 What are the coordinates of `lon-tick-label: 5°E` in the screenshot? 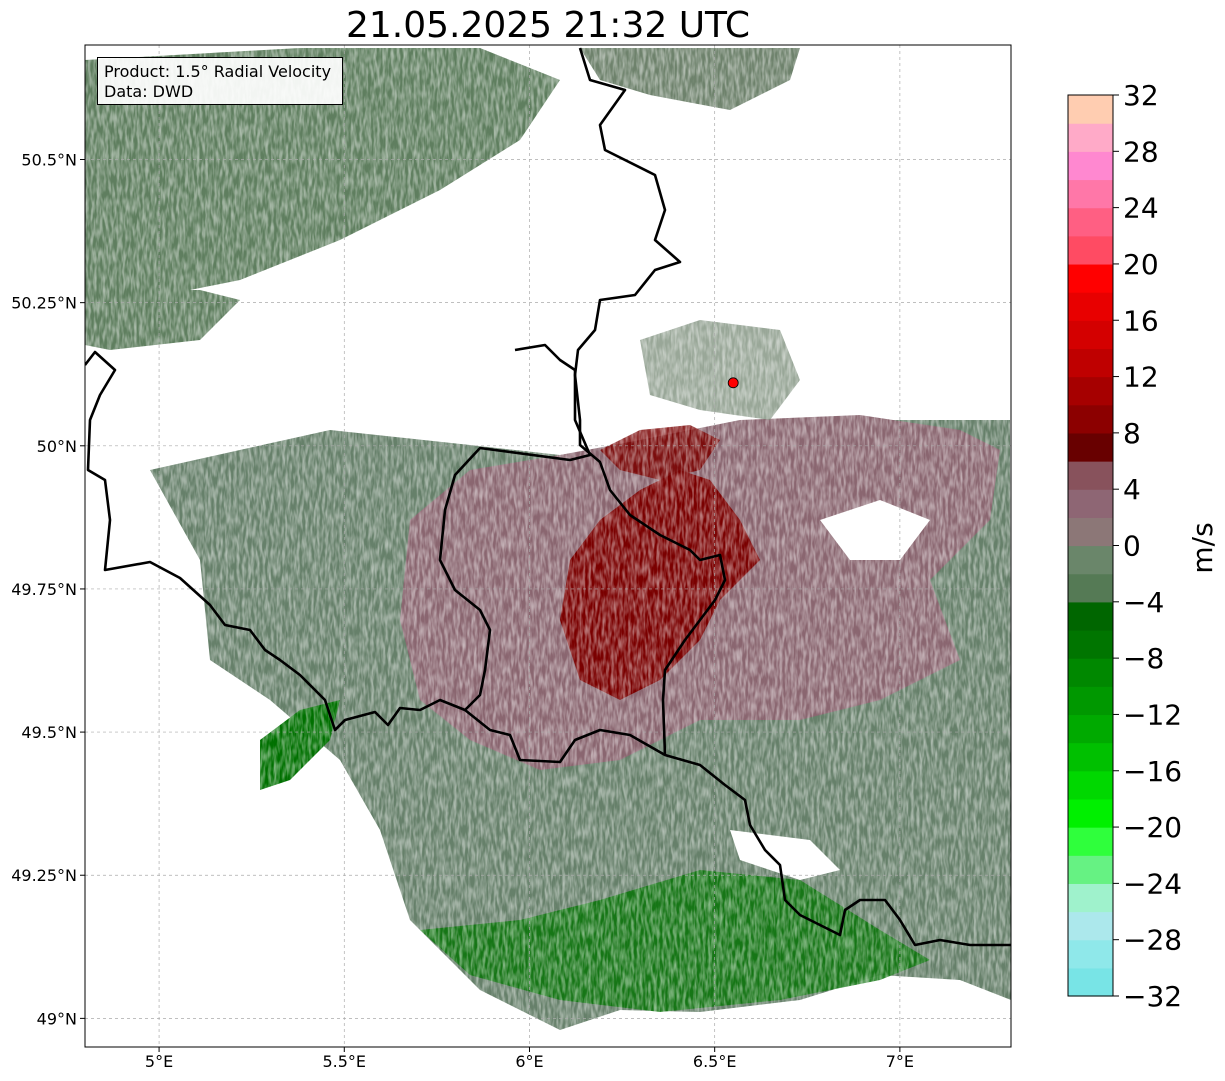 It's located at (159, 1061).